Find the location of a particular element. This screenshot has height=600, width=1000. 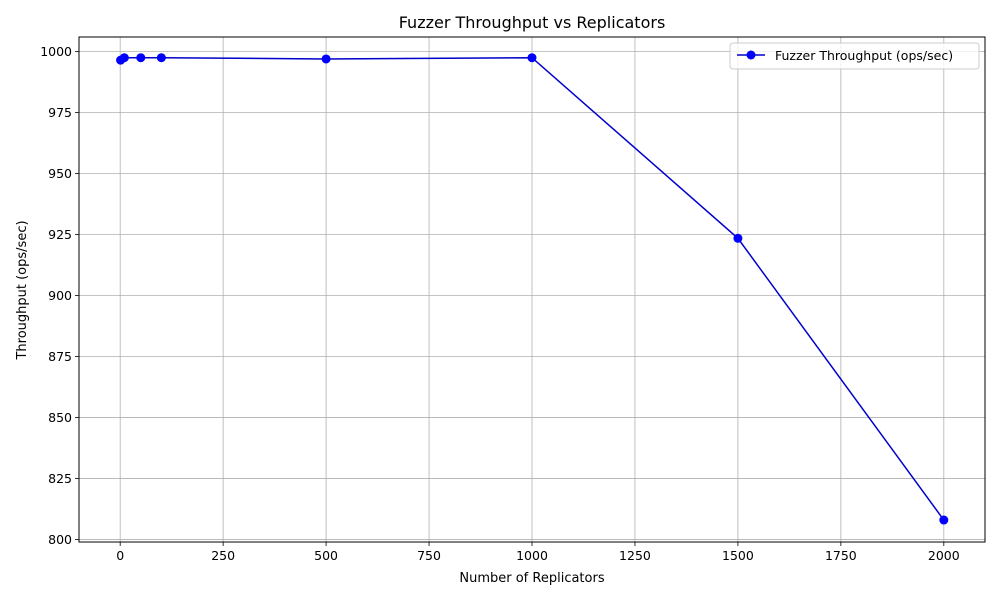

legend-box is located at coordinates (854, 56).